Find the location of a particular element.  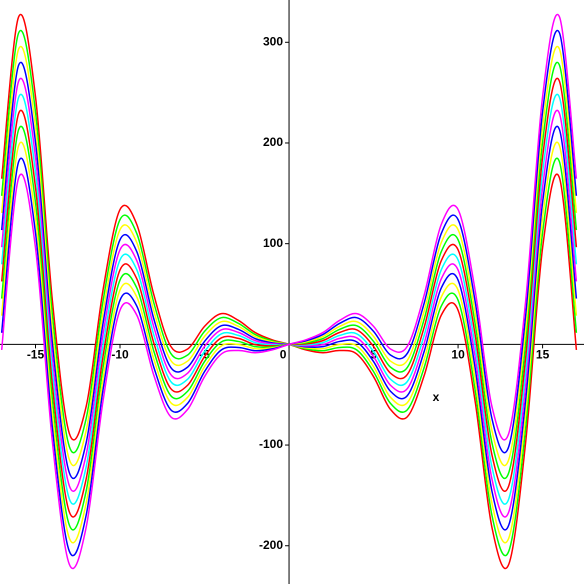

x-tick-label: -15 is located at coordinates (36, 355).